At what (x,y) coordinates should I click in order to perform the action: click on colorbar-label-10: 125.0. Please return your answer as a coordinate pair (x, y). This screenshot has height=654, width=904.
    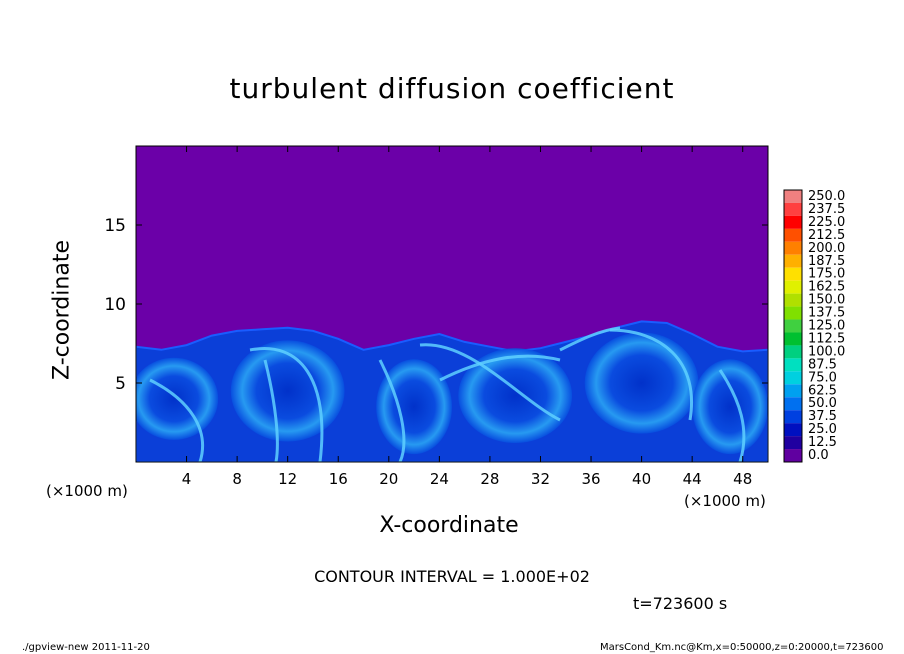
    Looking at the image, I should click on (826, 326).